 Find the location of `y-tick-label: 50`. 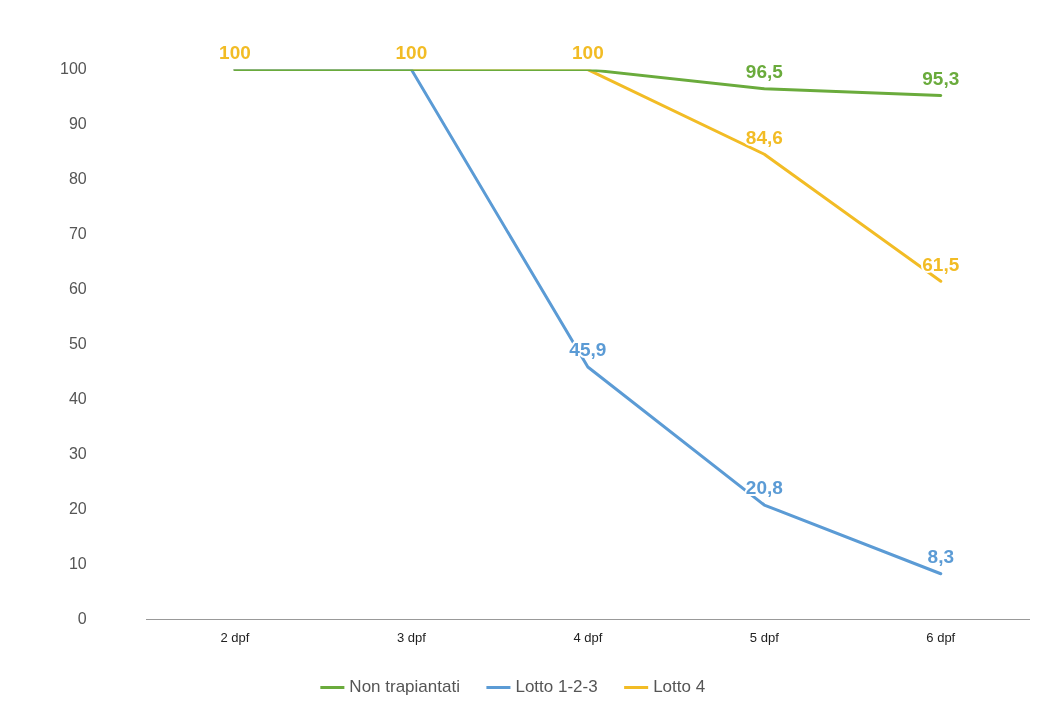

y-tick-label: 50 is located at coordinates (77, 343).